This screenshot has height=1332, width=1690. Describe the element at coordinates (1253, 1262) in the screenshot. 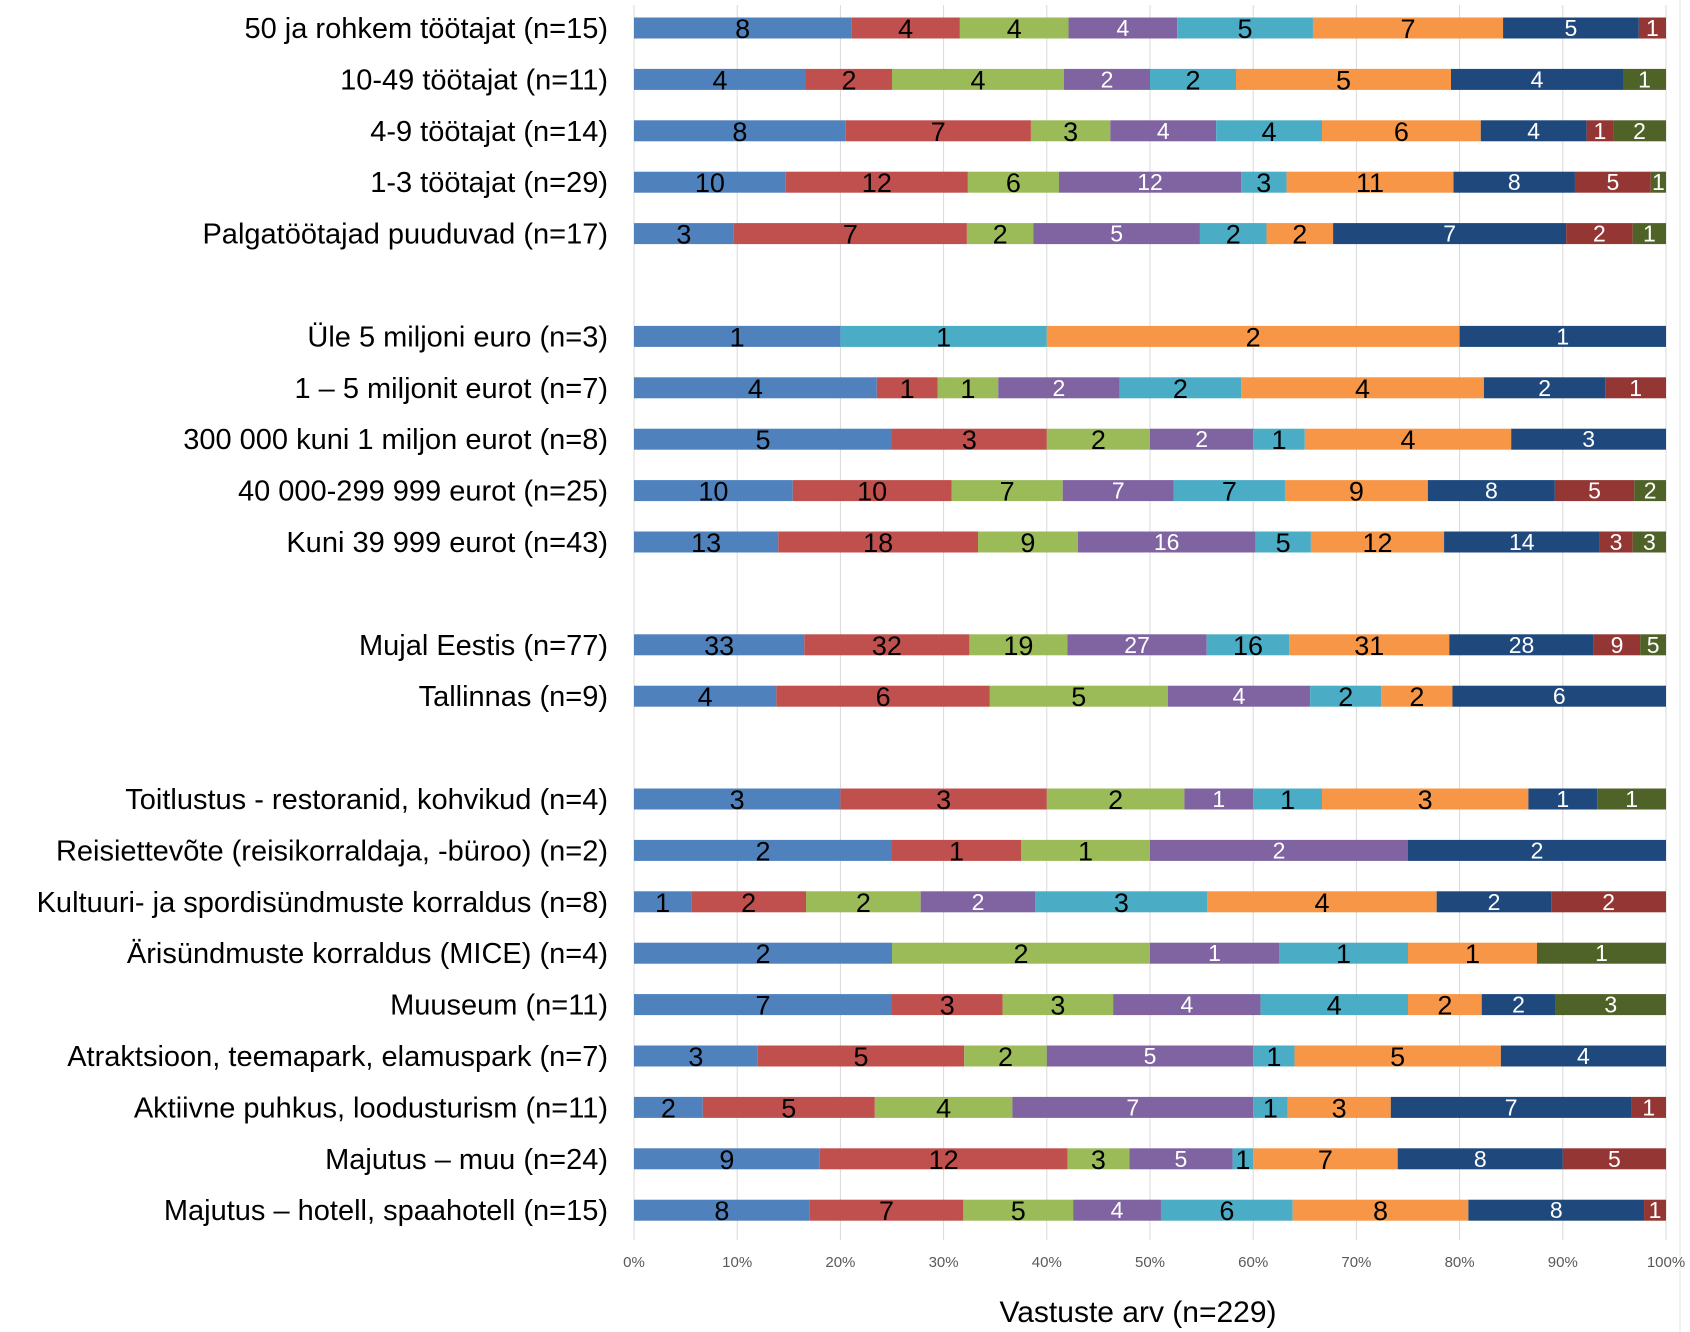

I see `x-tick-label: 60%` at that location.